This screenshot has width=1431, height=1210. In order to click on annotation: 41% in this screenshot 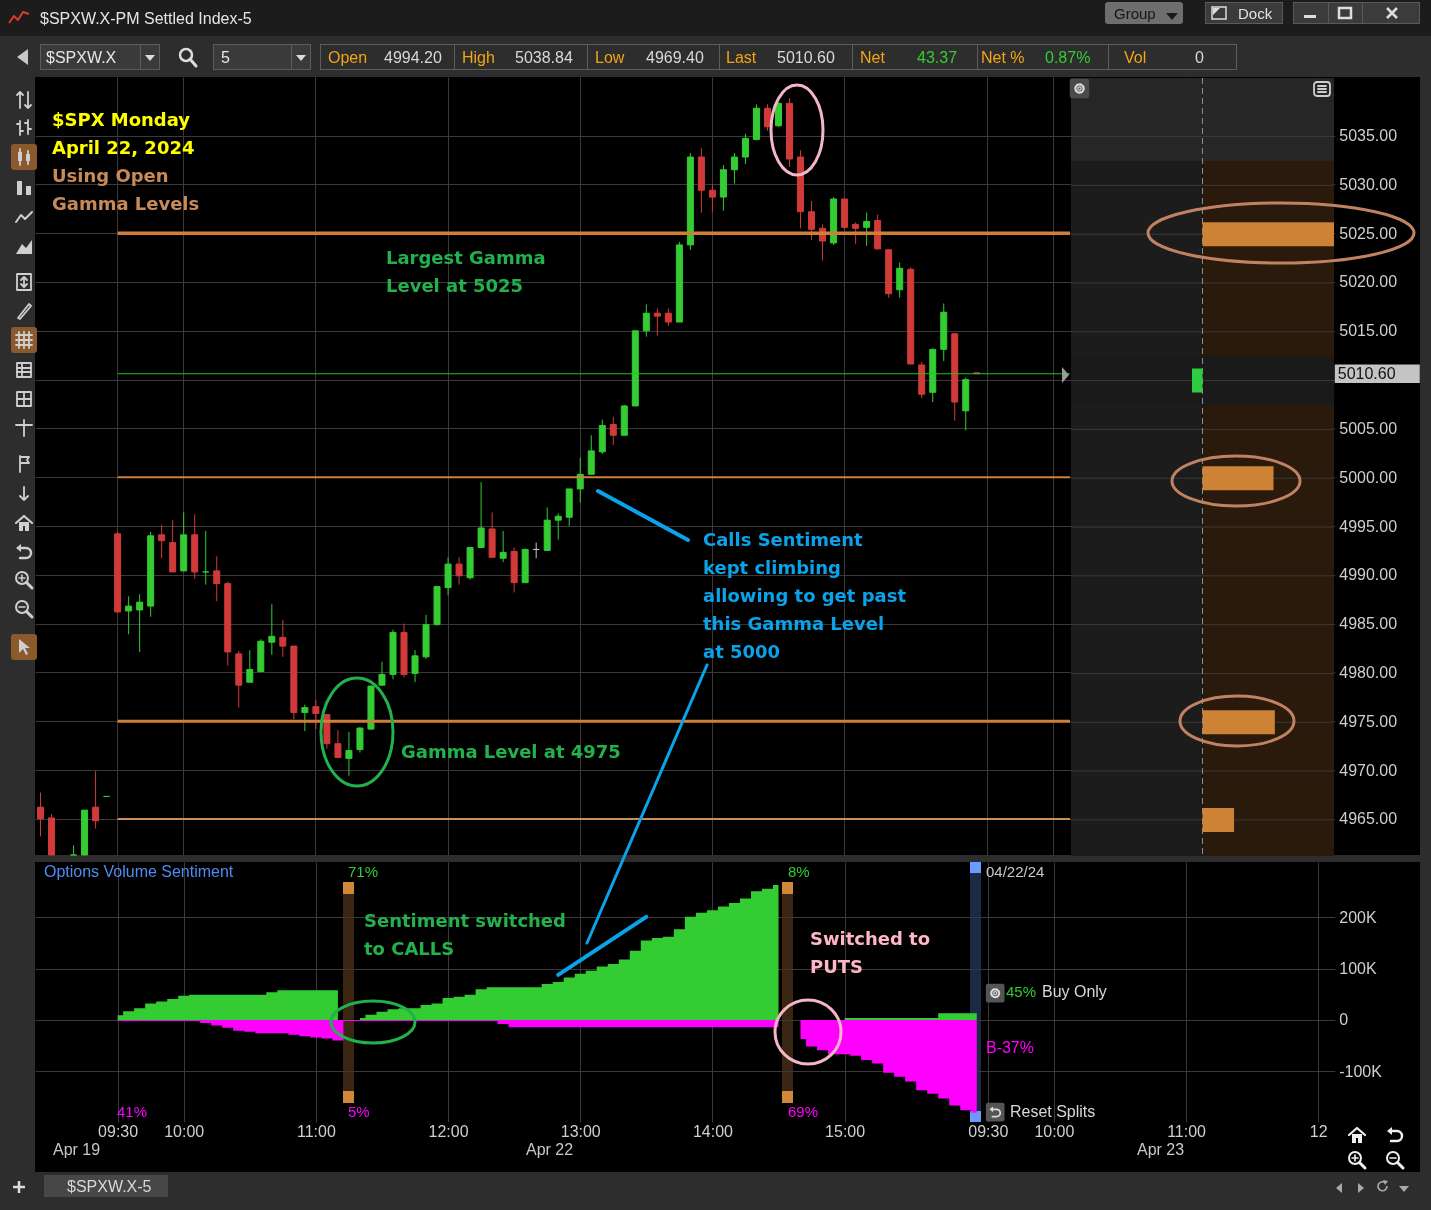, I will do `click(132, 1111)`.